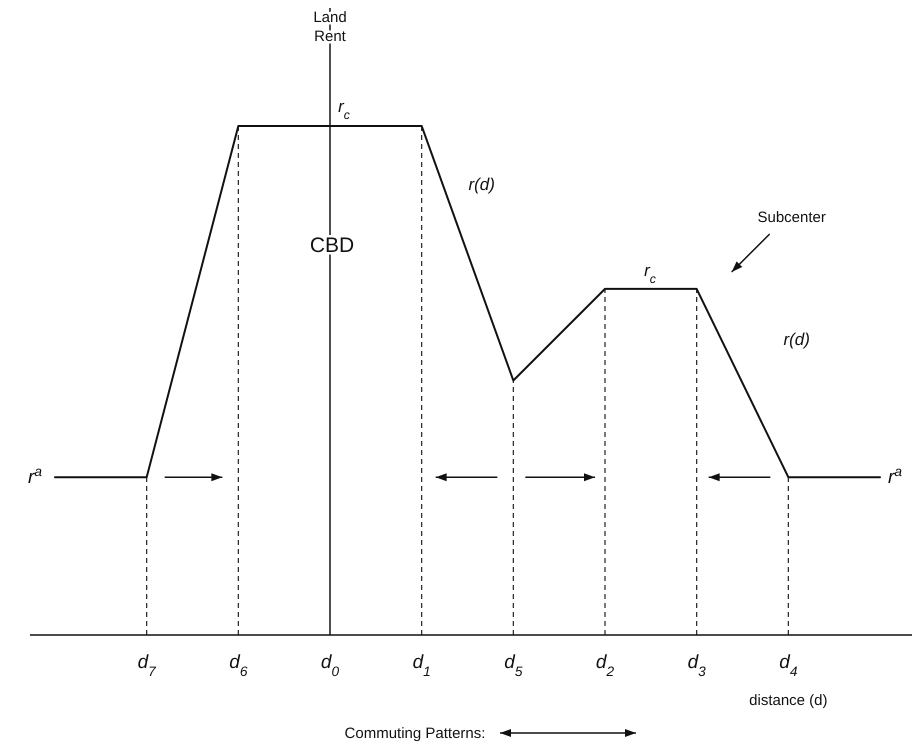 This screenshot has width=917, height=755. Describe the element at coordinates (148, 665) in the screenshot. I see `x-tick-label: d$_{7}$` at that location.